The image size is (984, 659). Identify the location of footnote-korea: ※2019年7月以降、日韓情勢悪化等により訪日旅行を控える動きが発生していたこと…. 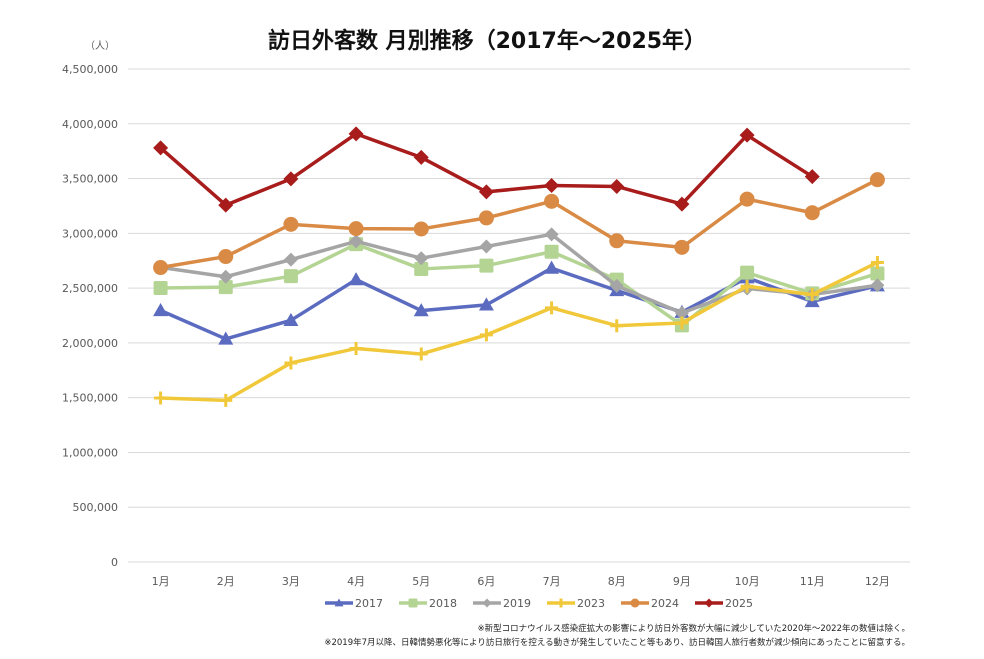
(617, 643).